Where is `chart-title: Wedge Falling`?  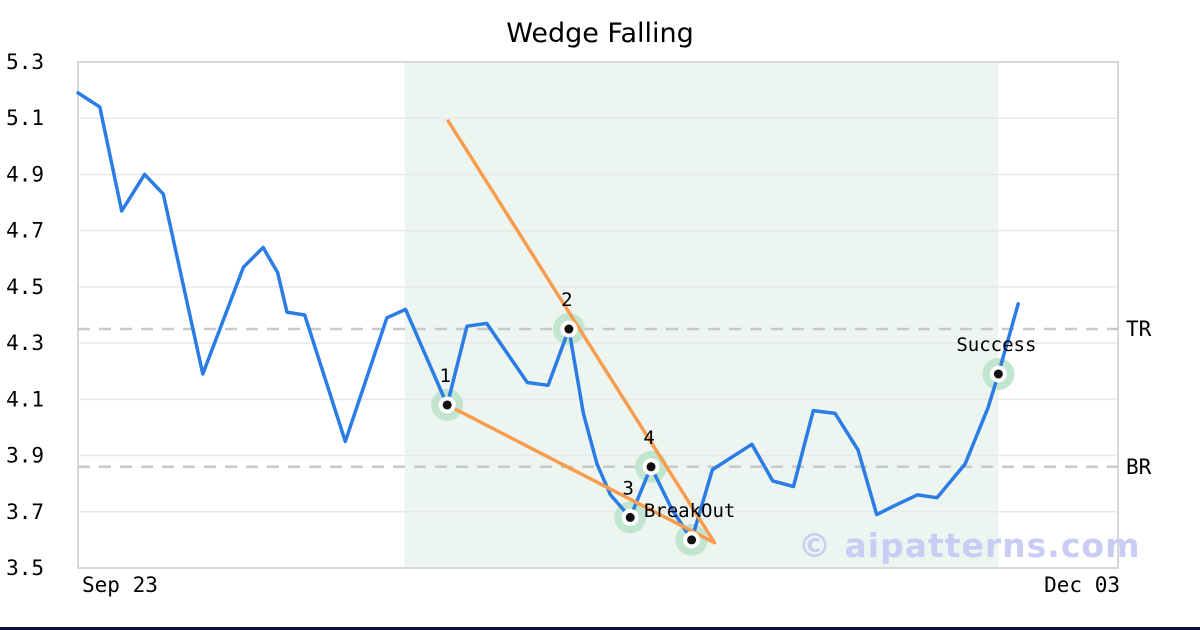
chart-title: Wedge Falling is located at coordinates (600, 33).